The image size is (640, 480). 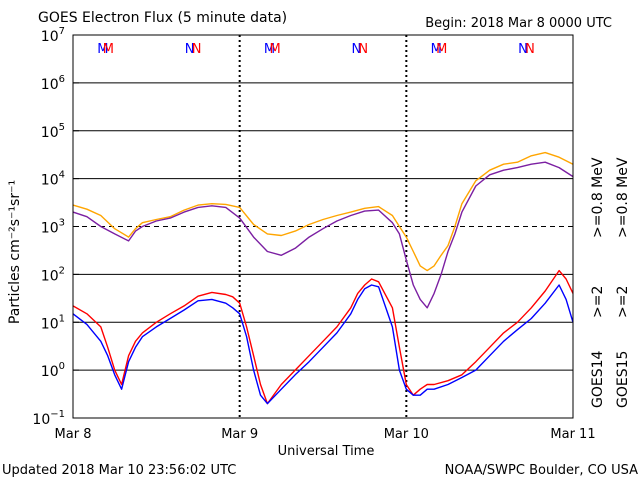 I want to click on y-axis-label: Particles cm⁻²s⁻¹sr⁻¹, so click(x=15, y=252).